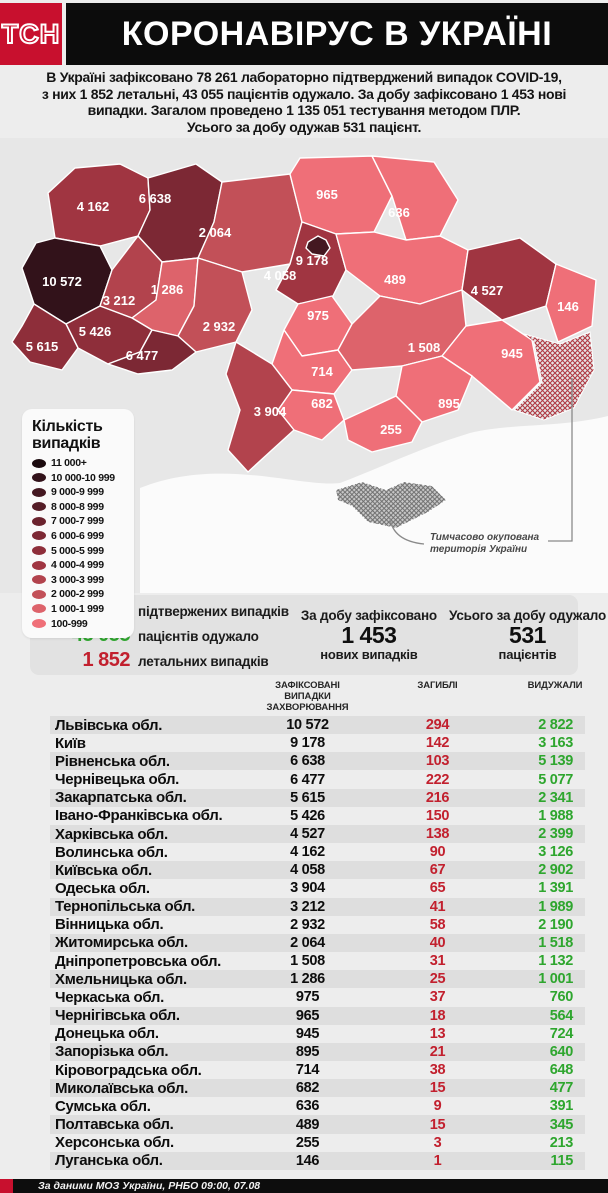 The width and height of the screenshot is (608, 1193). I want to click on deaths-cell: 38, so click(437, 1070).